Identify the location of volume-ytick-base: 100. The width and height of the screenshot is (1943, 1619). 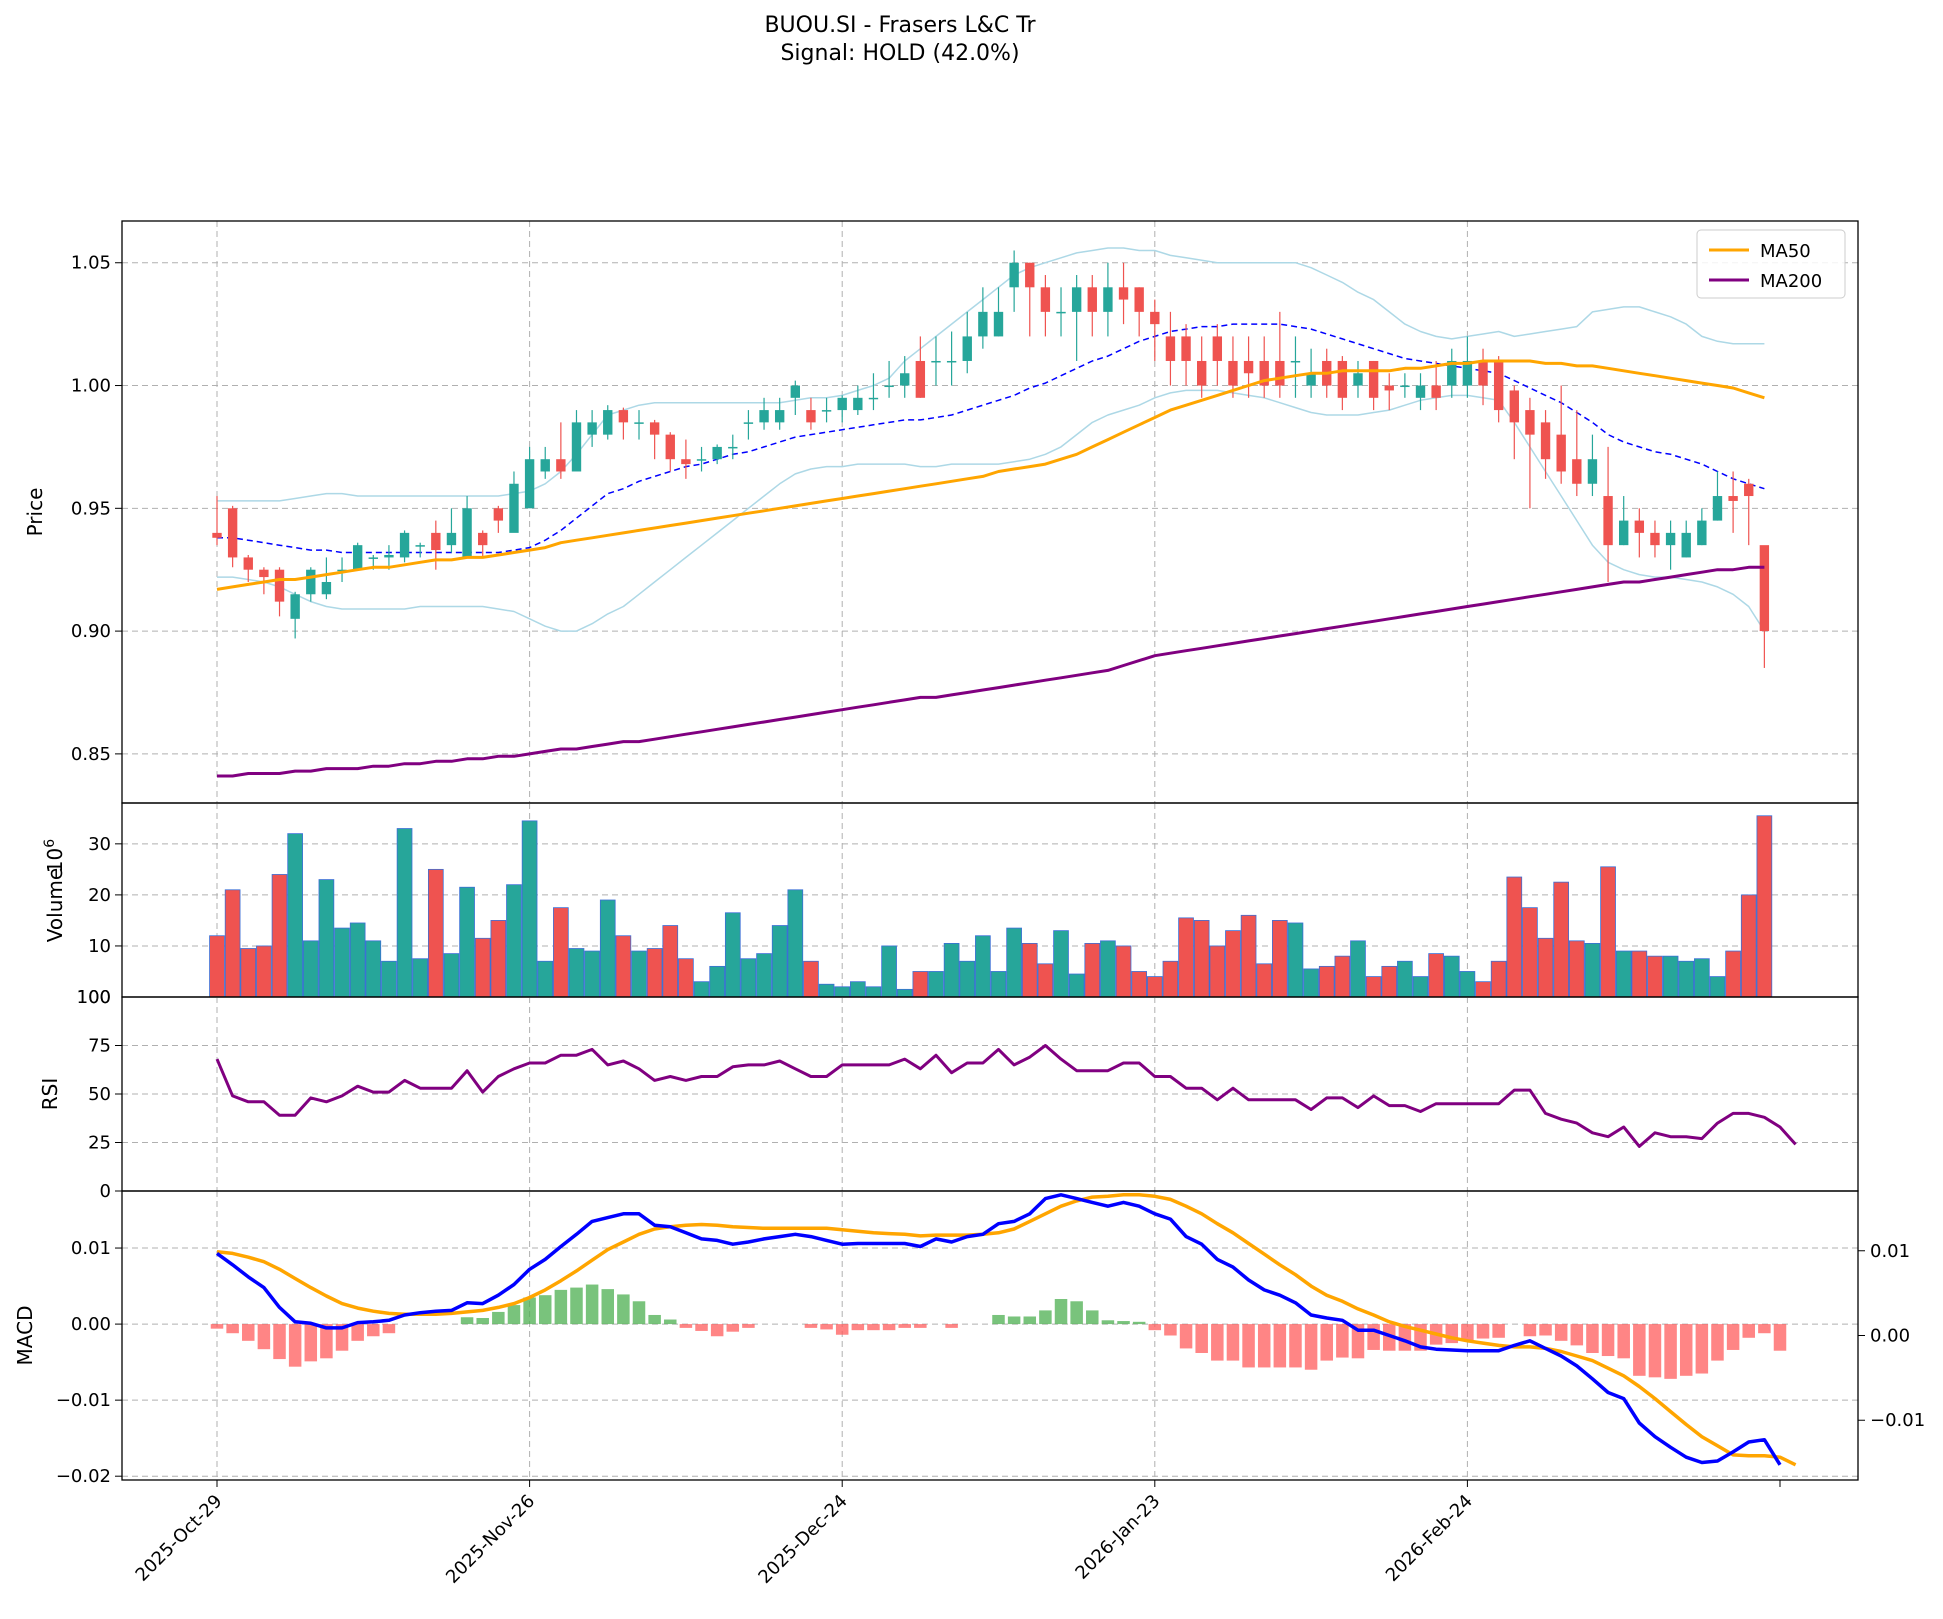
(94, 997).